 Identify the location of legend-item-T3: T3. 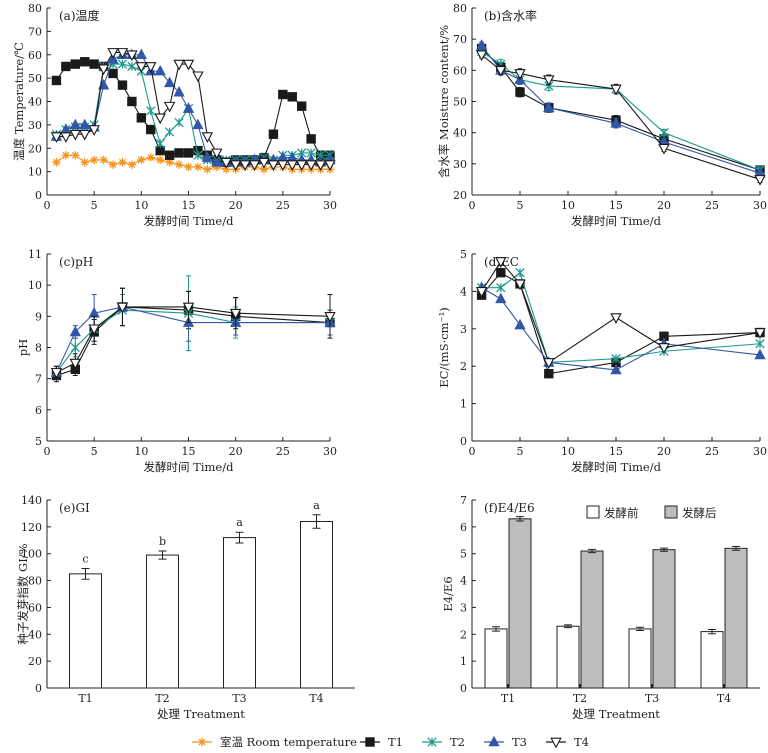
(505, 742).